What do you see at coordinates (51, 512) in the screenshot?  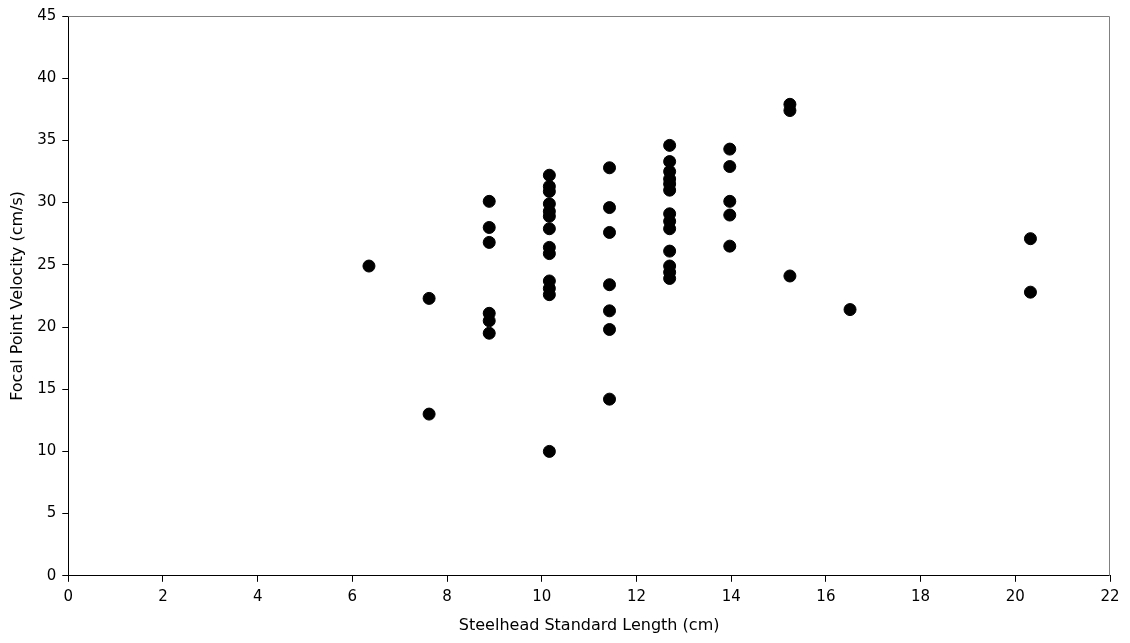 I see `y-tick-label: 5` at bounding box center [51, 512].